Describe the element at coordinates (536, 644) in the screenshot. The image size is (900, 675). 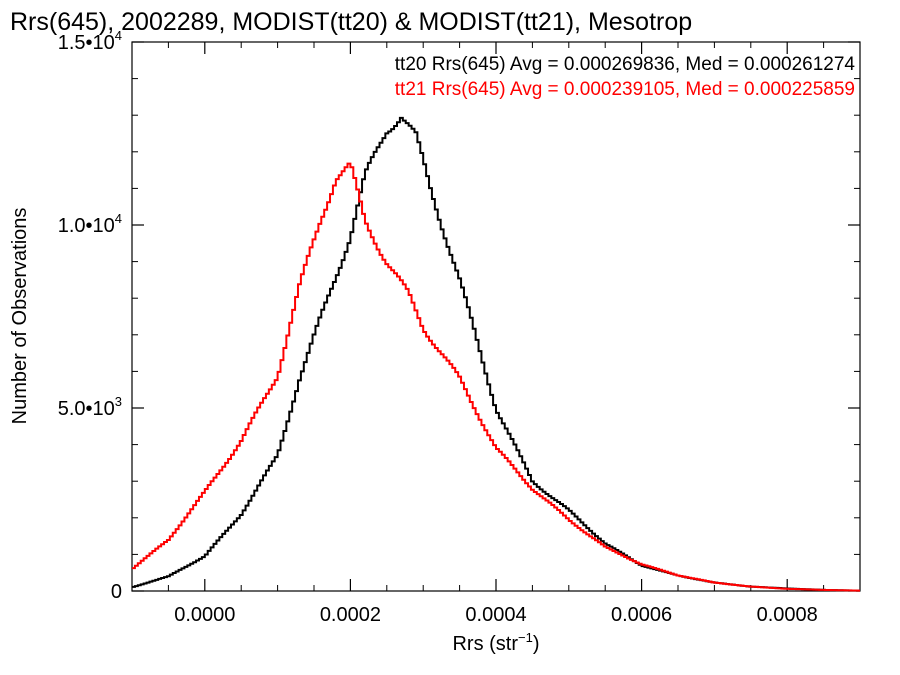
I see `x-axis-label-end: )` at that location.